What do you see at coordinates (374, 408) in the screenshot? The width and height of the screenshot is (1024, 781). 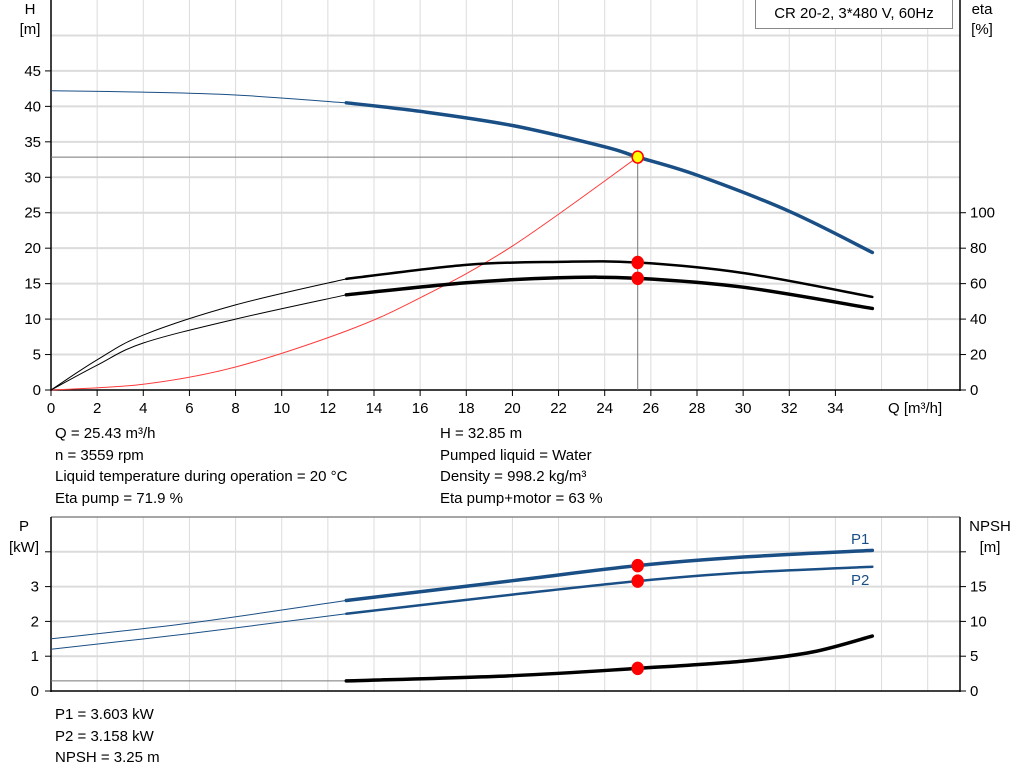 I see `x-tick-label: 14` at bounding box center [374, 408].